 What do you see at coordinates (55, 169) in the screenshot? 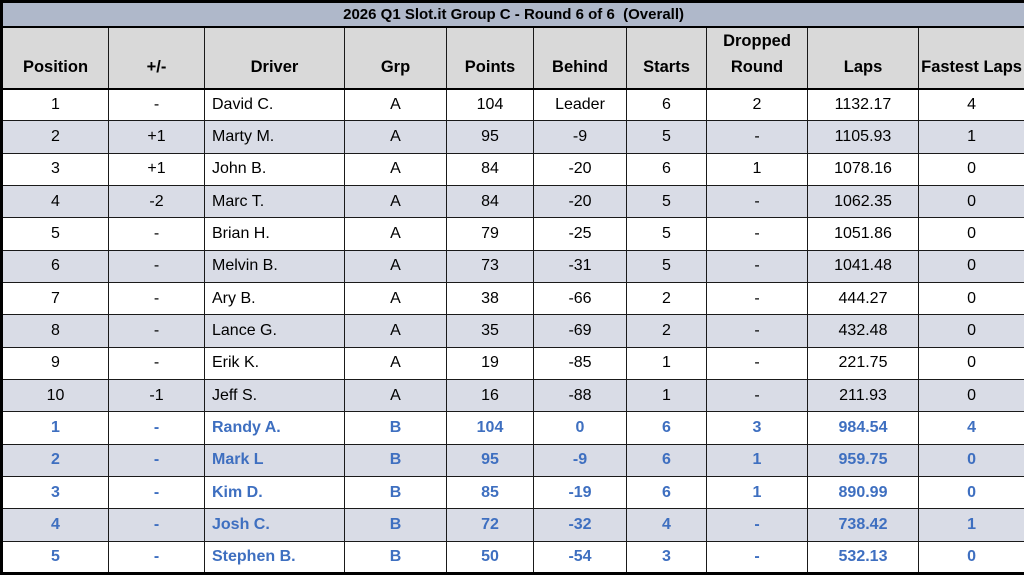
I see `cell-position: 3` at bounding box center [55, 169].